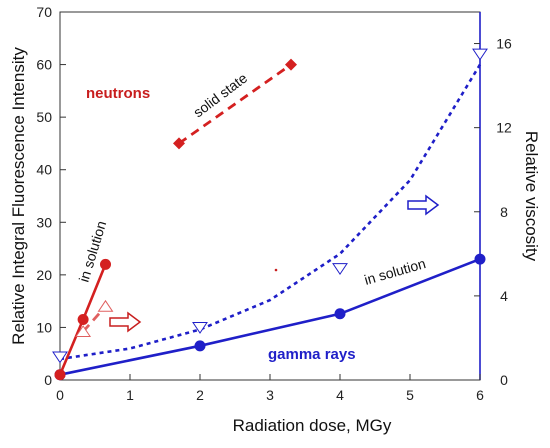  I want to click on annotation-gamma-rays: gamma rays, so click(312, 354).